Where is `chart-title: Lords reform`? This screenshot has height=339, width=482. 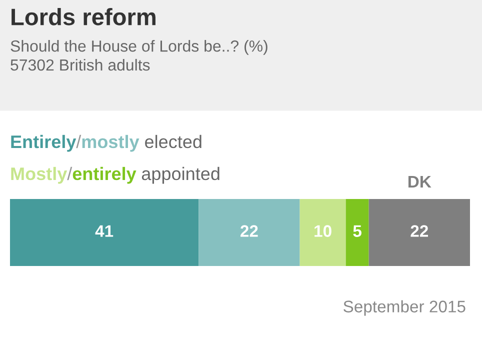 chart-title: Lords reform is located at coordinates (84, 17).